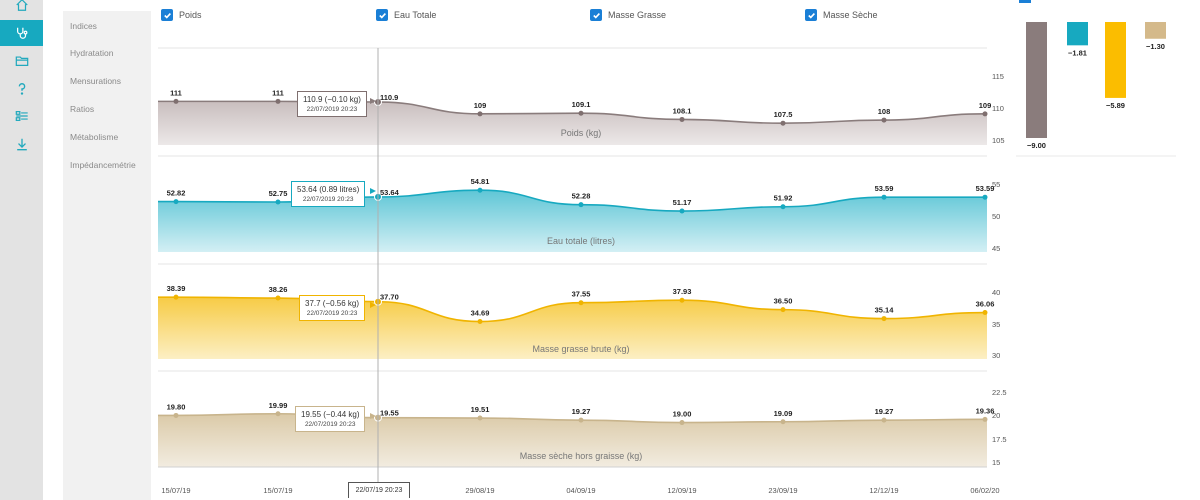  Describe the element at coordinates (94, 137) in the screenshot. I see `submenu-item-metabolisme: Métabolisme` at that location.